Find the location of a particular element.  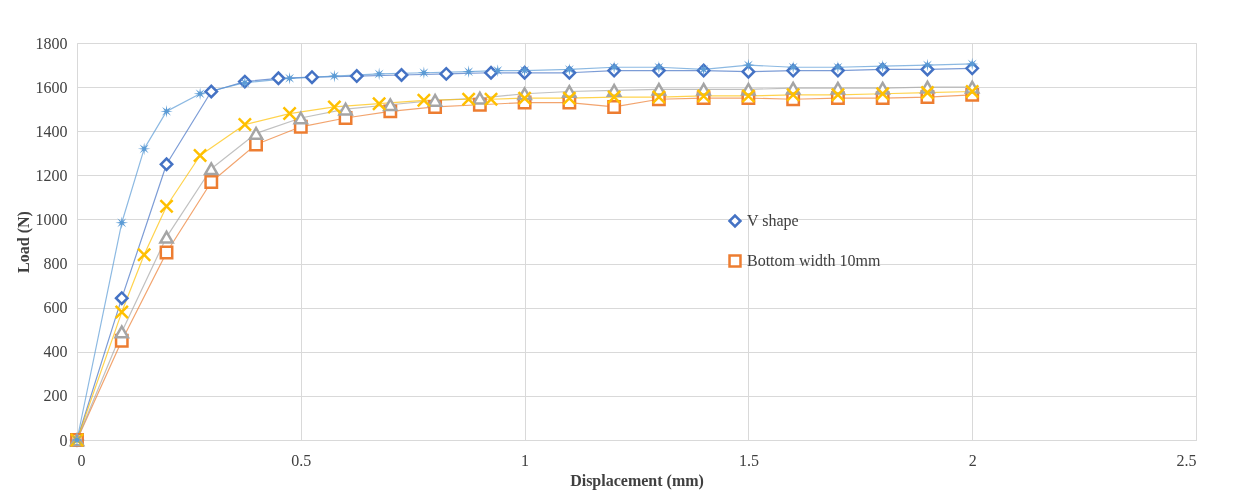

y-tick-label: 1400 is located at coordinates (51, 131).